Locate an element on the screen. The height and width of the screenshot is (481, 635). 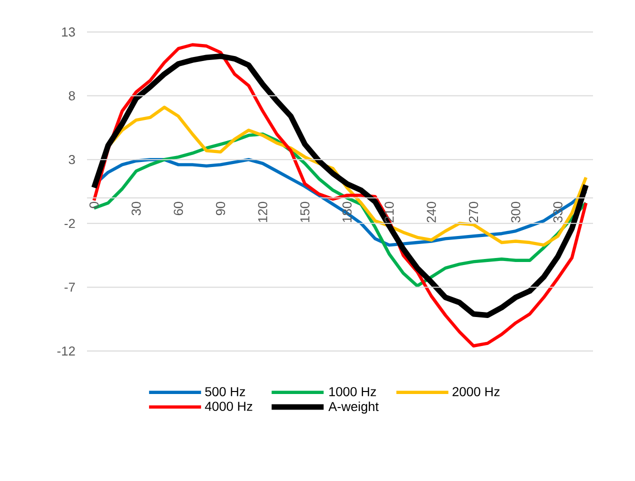
y-tick-label: 13 is located at coordinates (68, 32).